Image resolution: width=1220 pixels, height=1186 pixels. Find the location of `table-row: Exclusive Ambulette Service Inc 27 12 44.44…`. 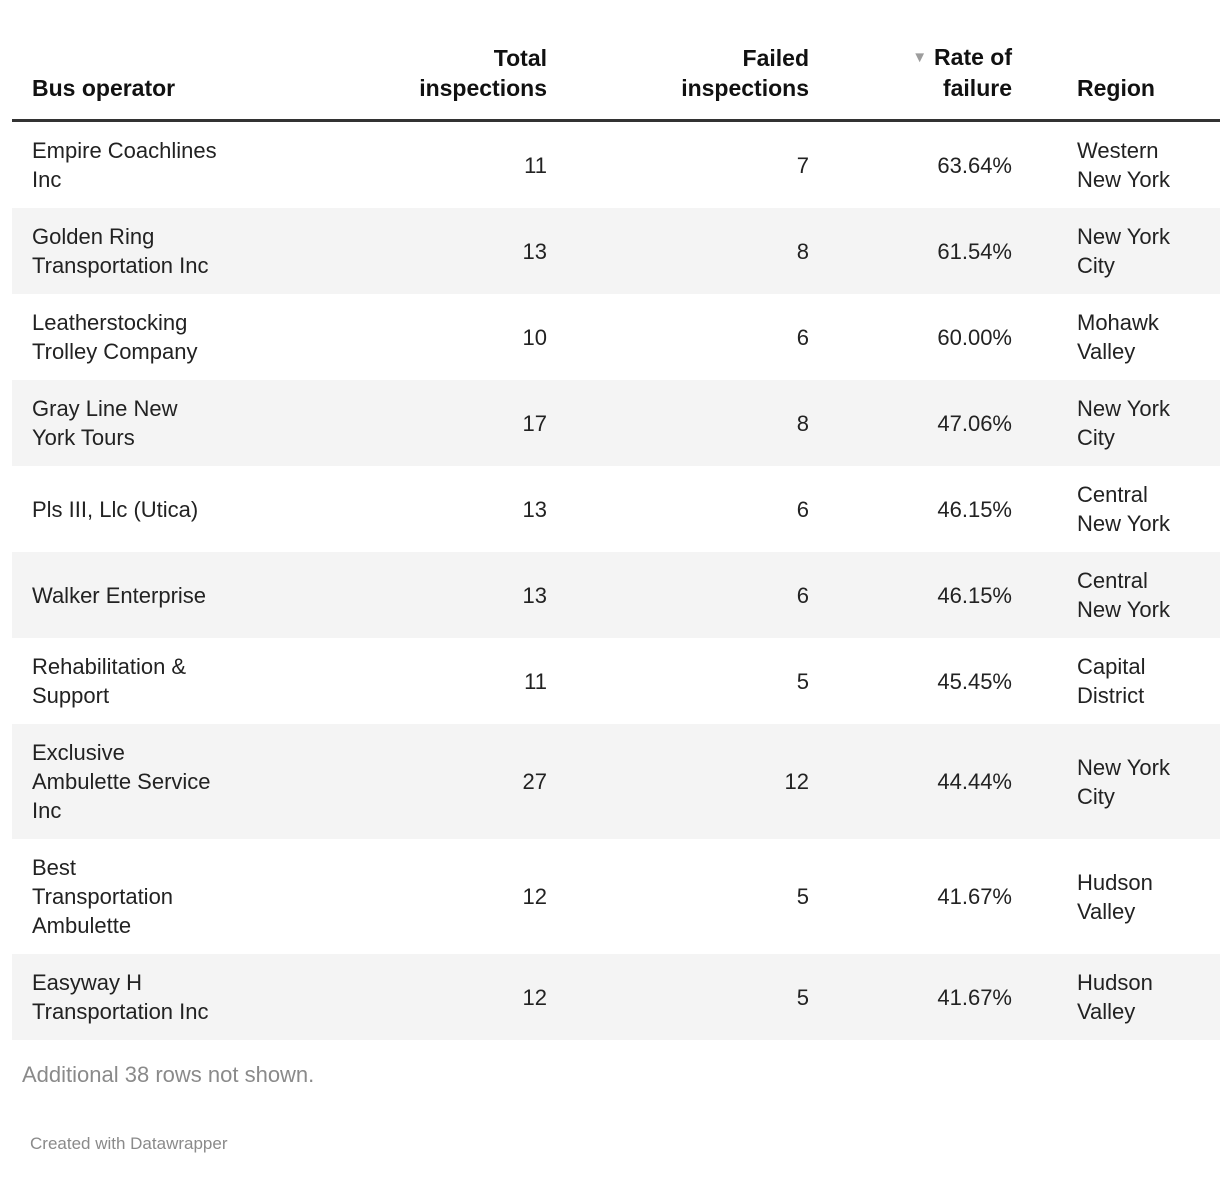

table-row: Exclusive Ambulette Service Inc 27 12 44.44… is located at coordinates (616, 781).